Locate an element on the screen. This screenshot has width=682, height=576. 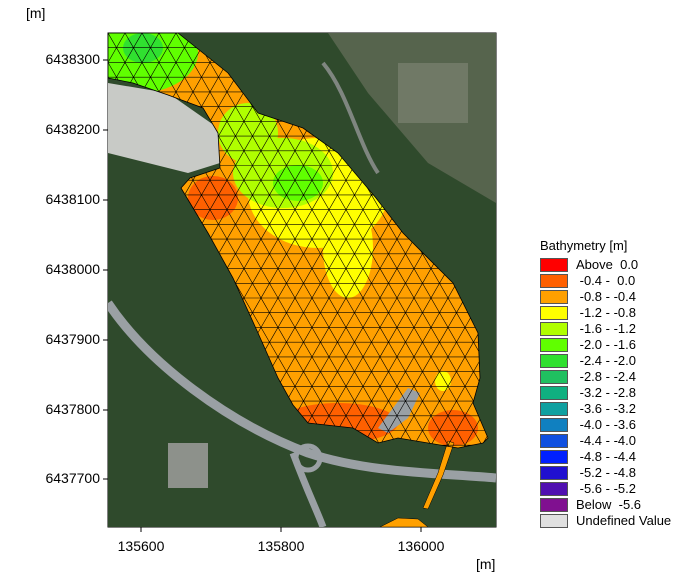
legend-item: -1.6 - -1.2 is located at coordinates (588, 329).